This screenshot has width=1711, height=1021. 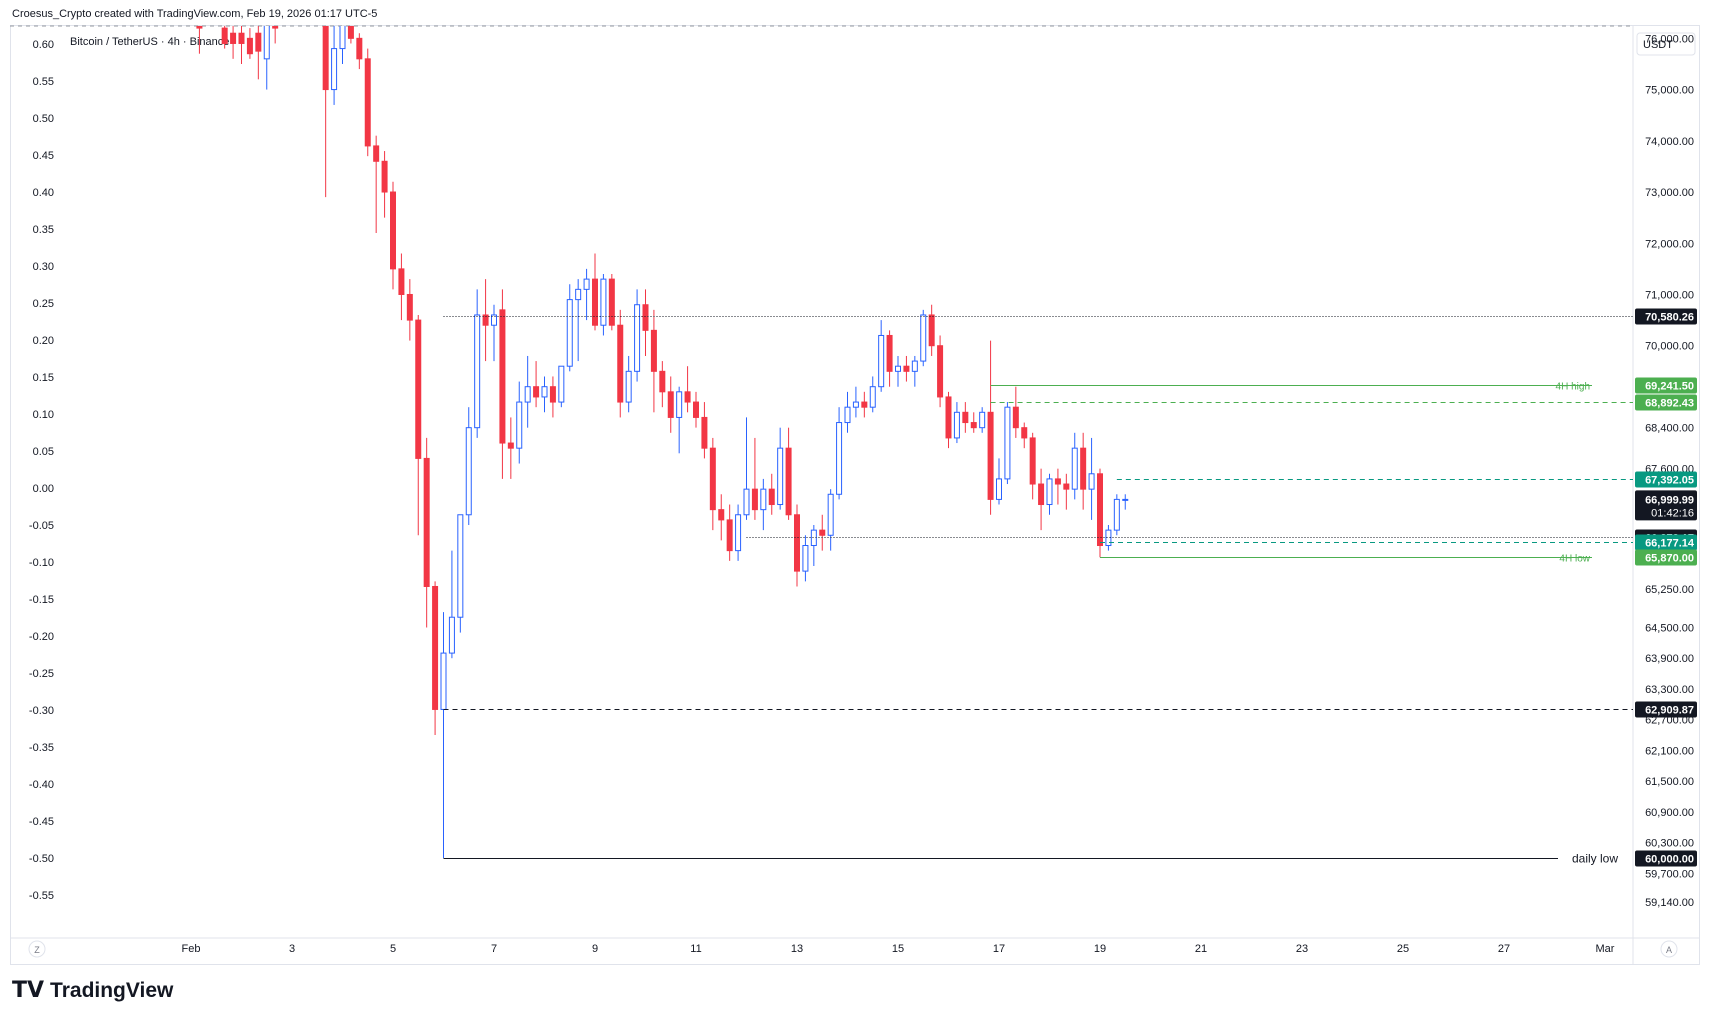 What do you see at coordinates (43, 45) in the screenshot?
I see `left-axis-tick: 0.60` at bounding box center [43, 45].